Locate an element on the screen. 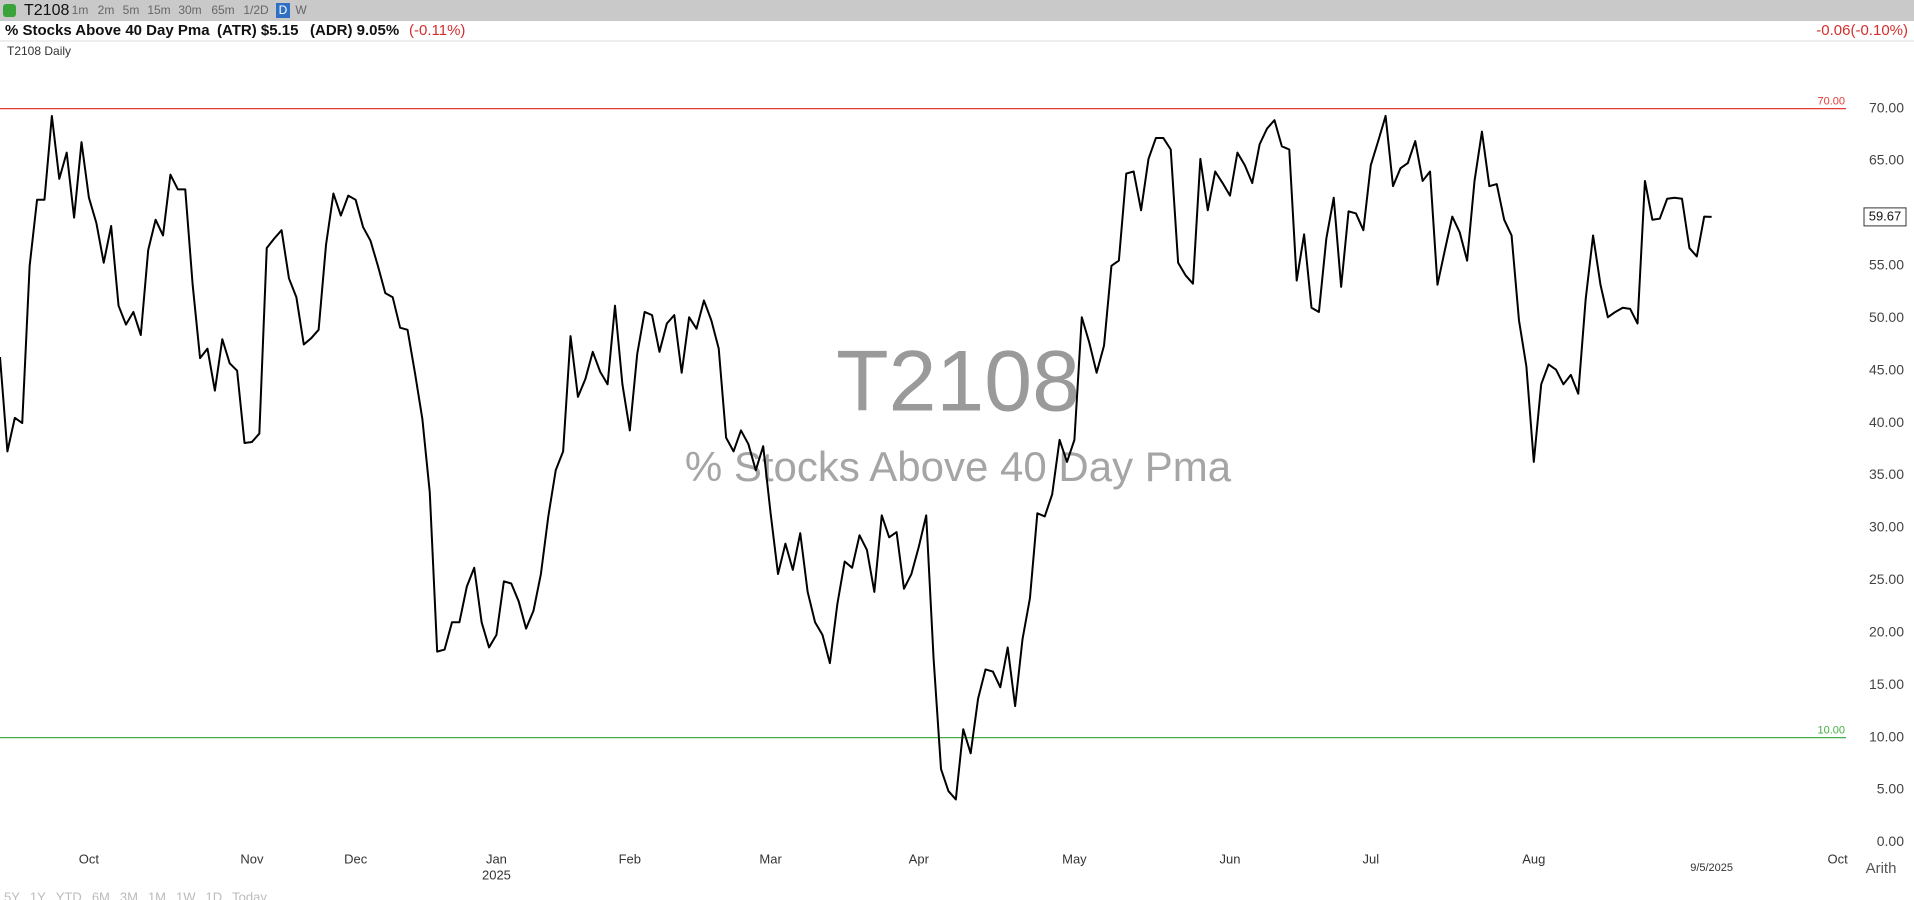  interval-button: D is located at coordinates (283, 10).